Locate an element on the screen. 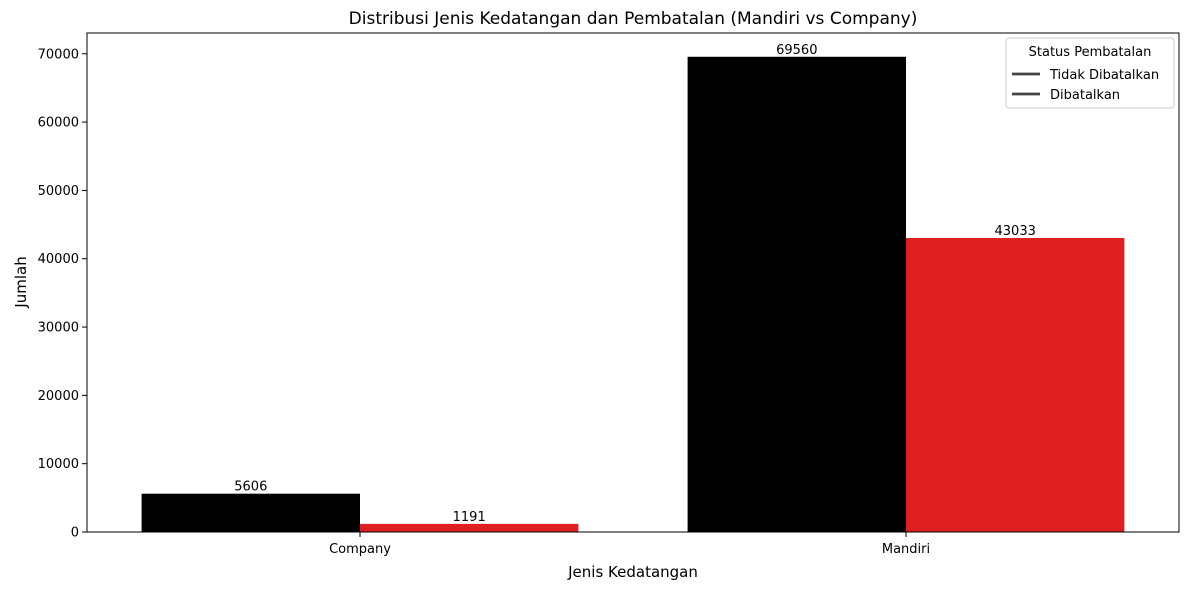  bar-company-tidak-dibatalkan is located at coordinates (250, 512).